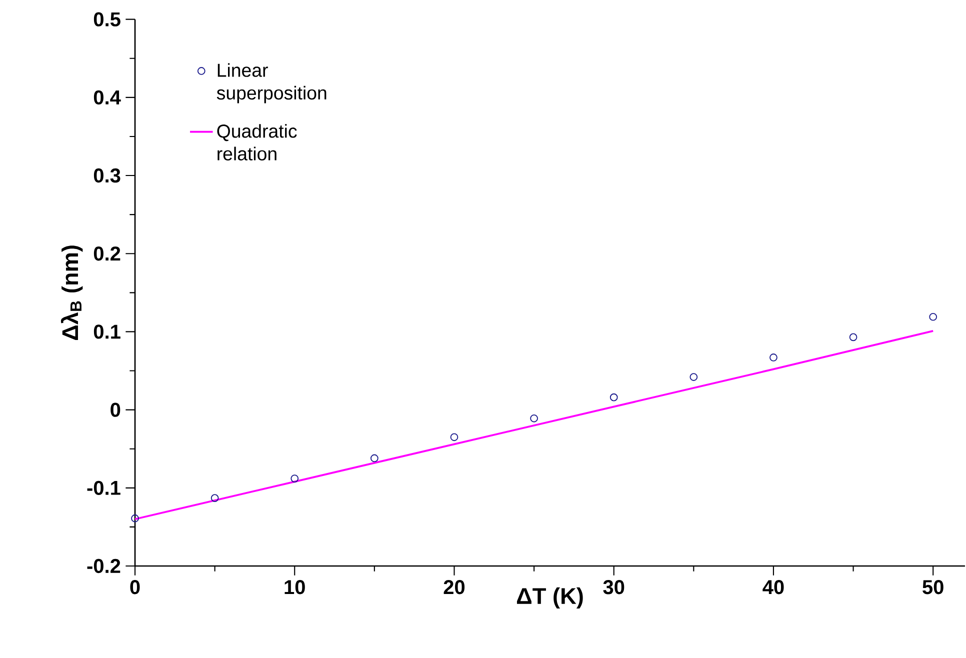 The image size is (966, 658). Describe the element at coordinates (933, 587) in the screenshot. I see `x-tick-label: 50` at that location.